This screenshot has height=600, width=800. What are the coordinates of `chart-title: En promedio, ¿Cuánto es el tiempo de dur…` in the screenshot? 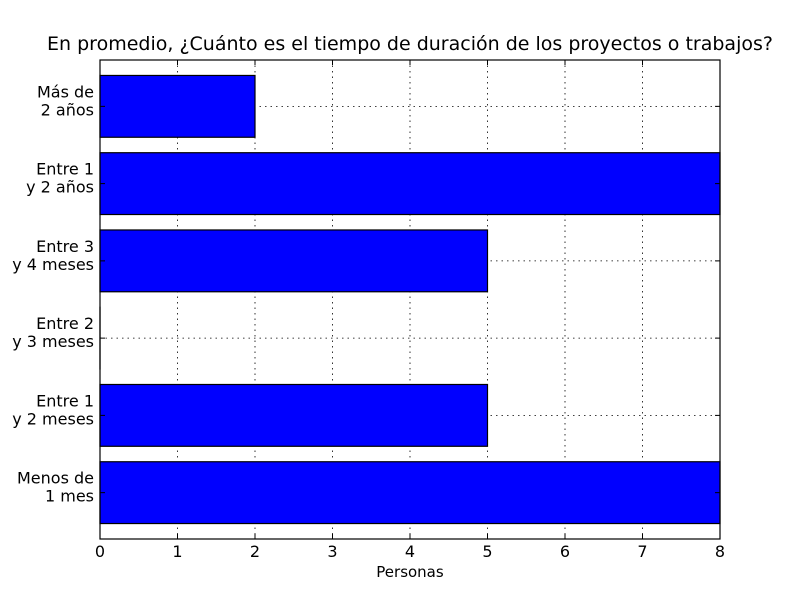 It's located at (410, 44).